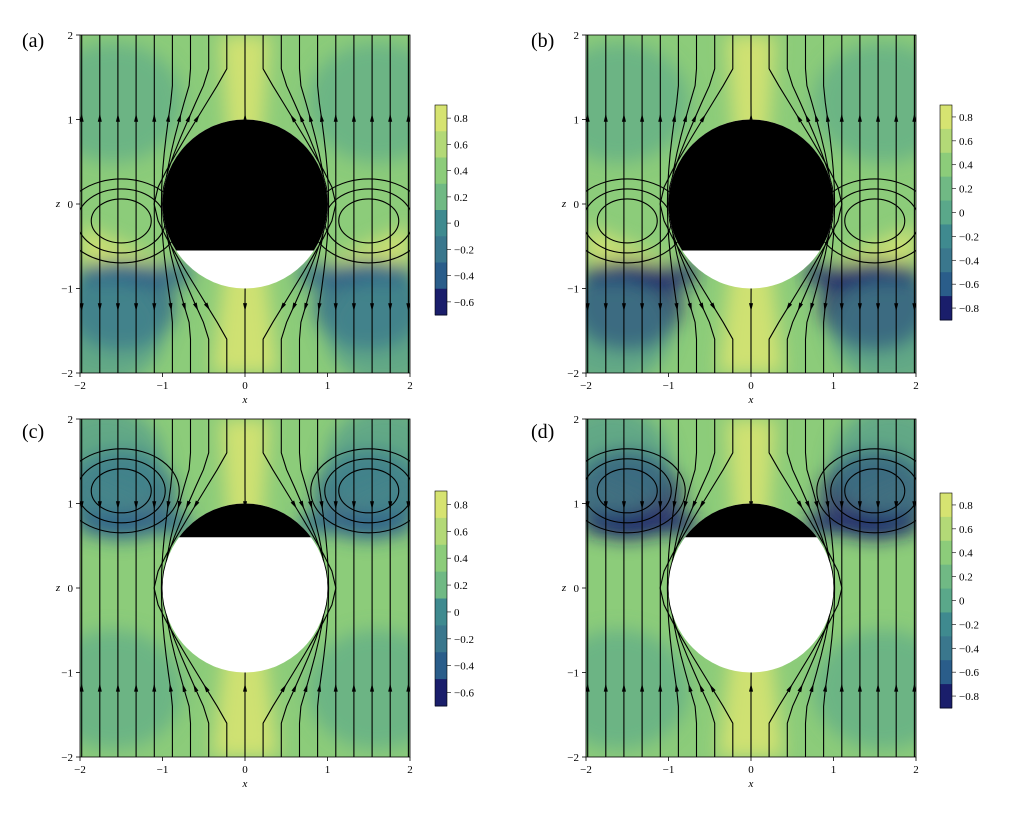 This screenshot has height=826, width=1018. What do you see at coordinates (33, 432) in the screenshot?
I see `panel-label: (c)` at bounding box center [33, 432].